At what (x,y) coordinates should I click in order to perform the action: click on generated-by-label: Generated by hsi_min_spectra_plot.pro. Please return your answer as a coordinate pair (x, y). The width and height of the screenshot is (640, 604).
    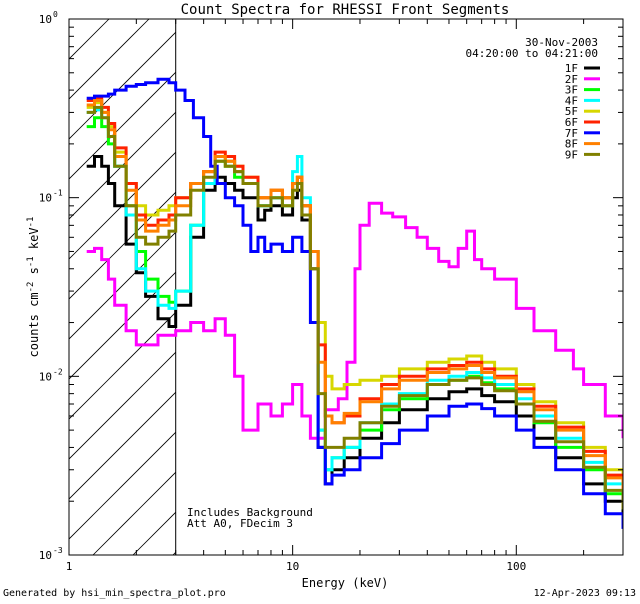
    Looking at the image, I should click on (114, 593).